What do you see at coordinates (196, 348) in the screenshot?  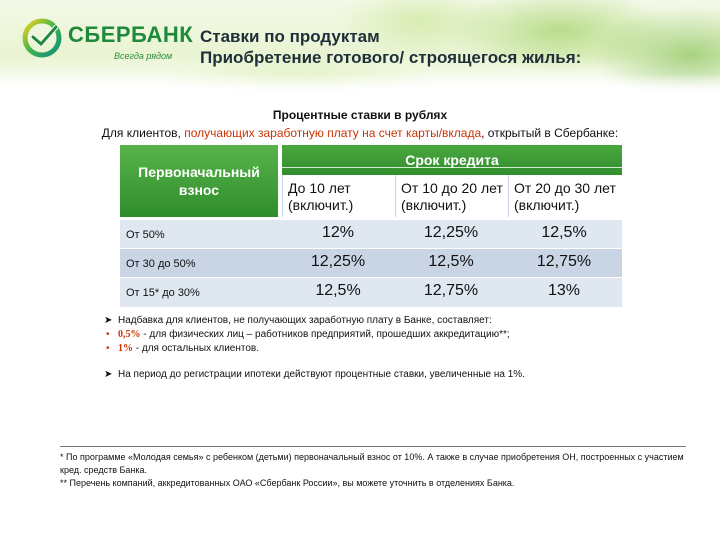 I see `surcharge-text: - для остальных клиентов.` at bounding box center [196, 348].